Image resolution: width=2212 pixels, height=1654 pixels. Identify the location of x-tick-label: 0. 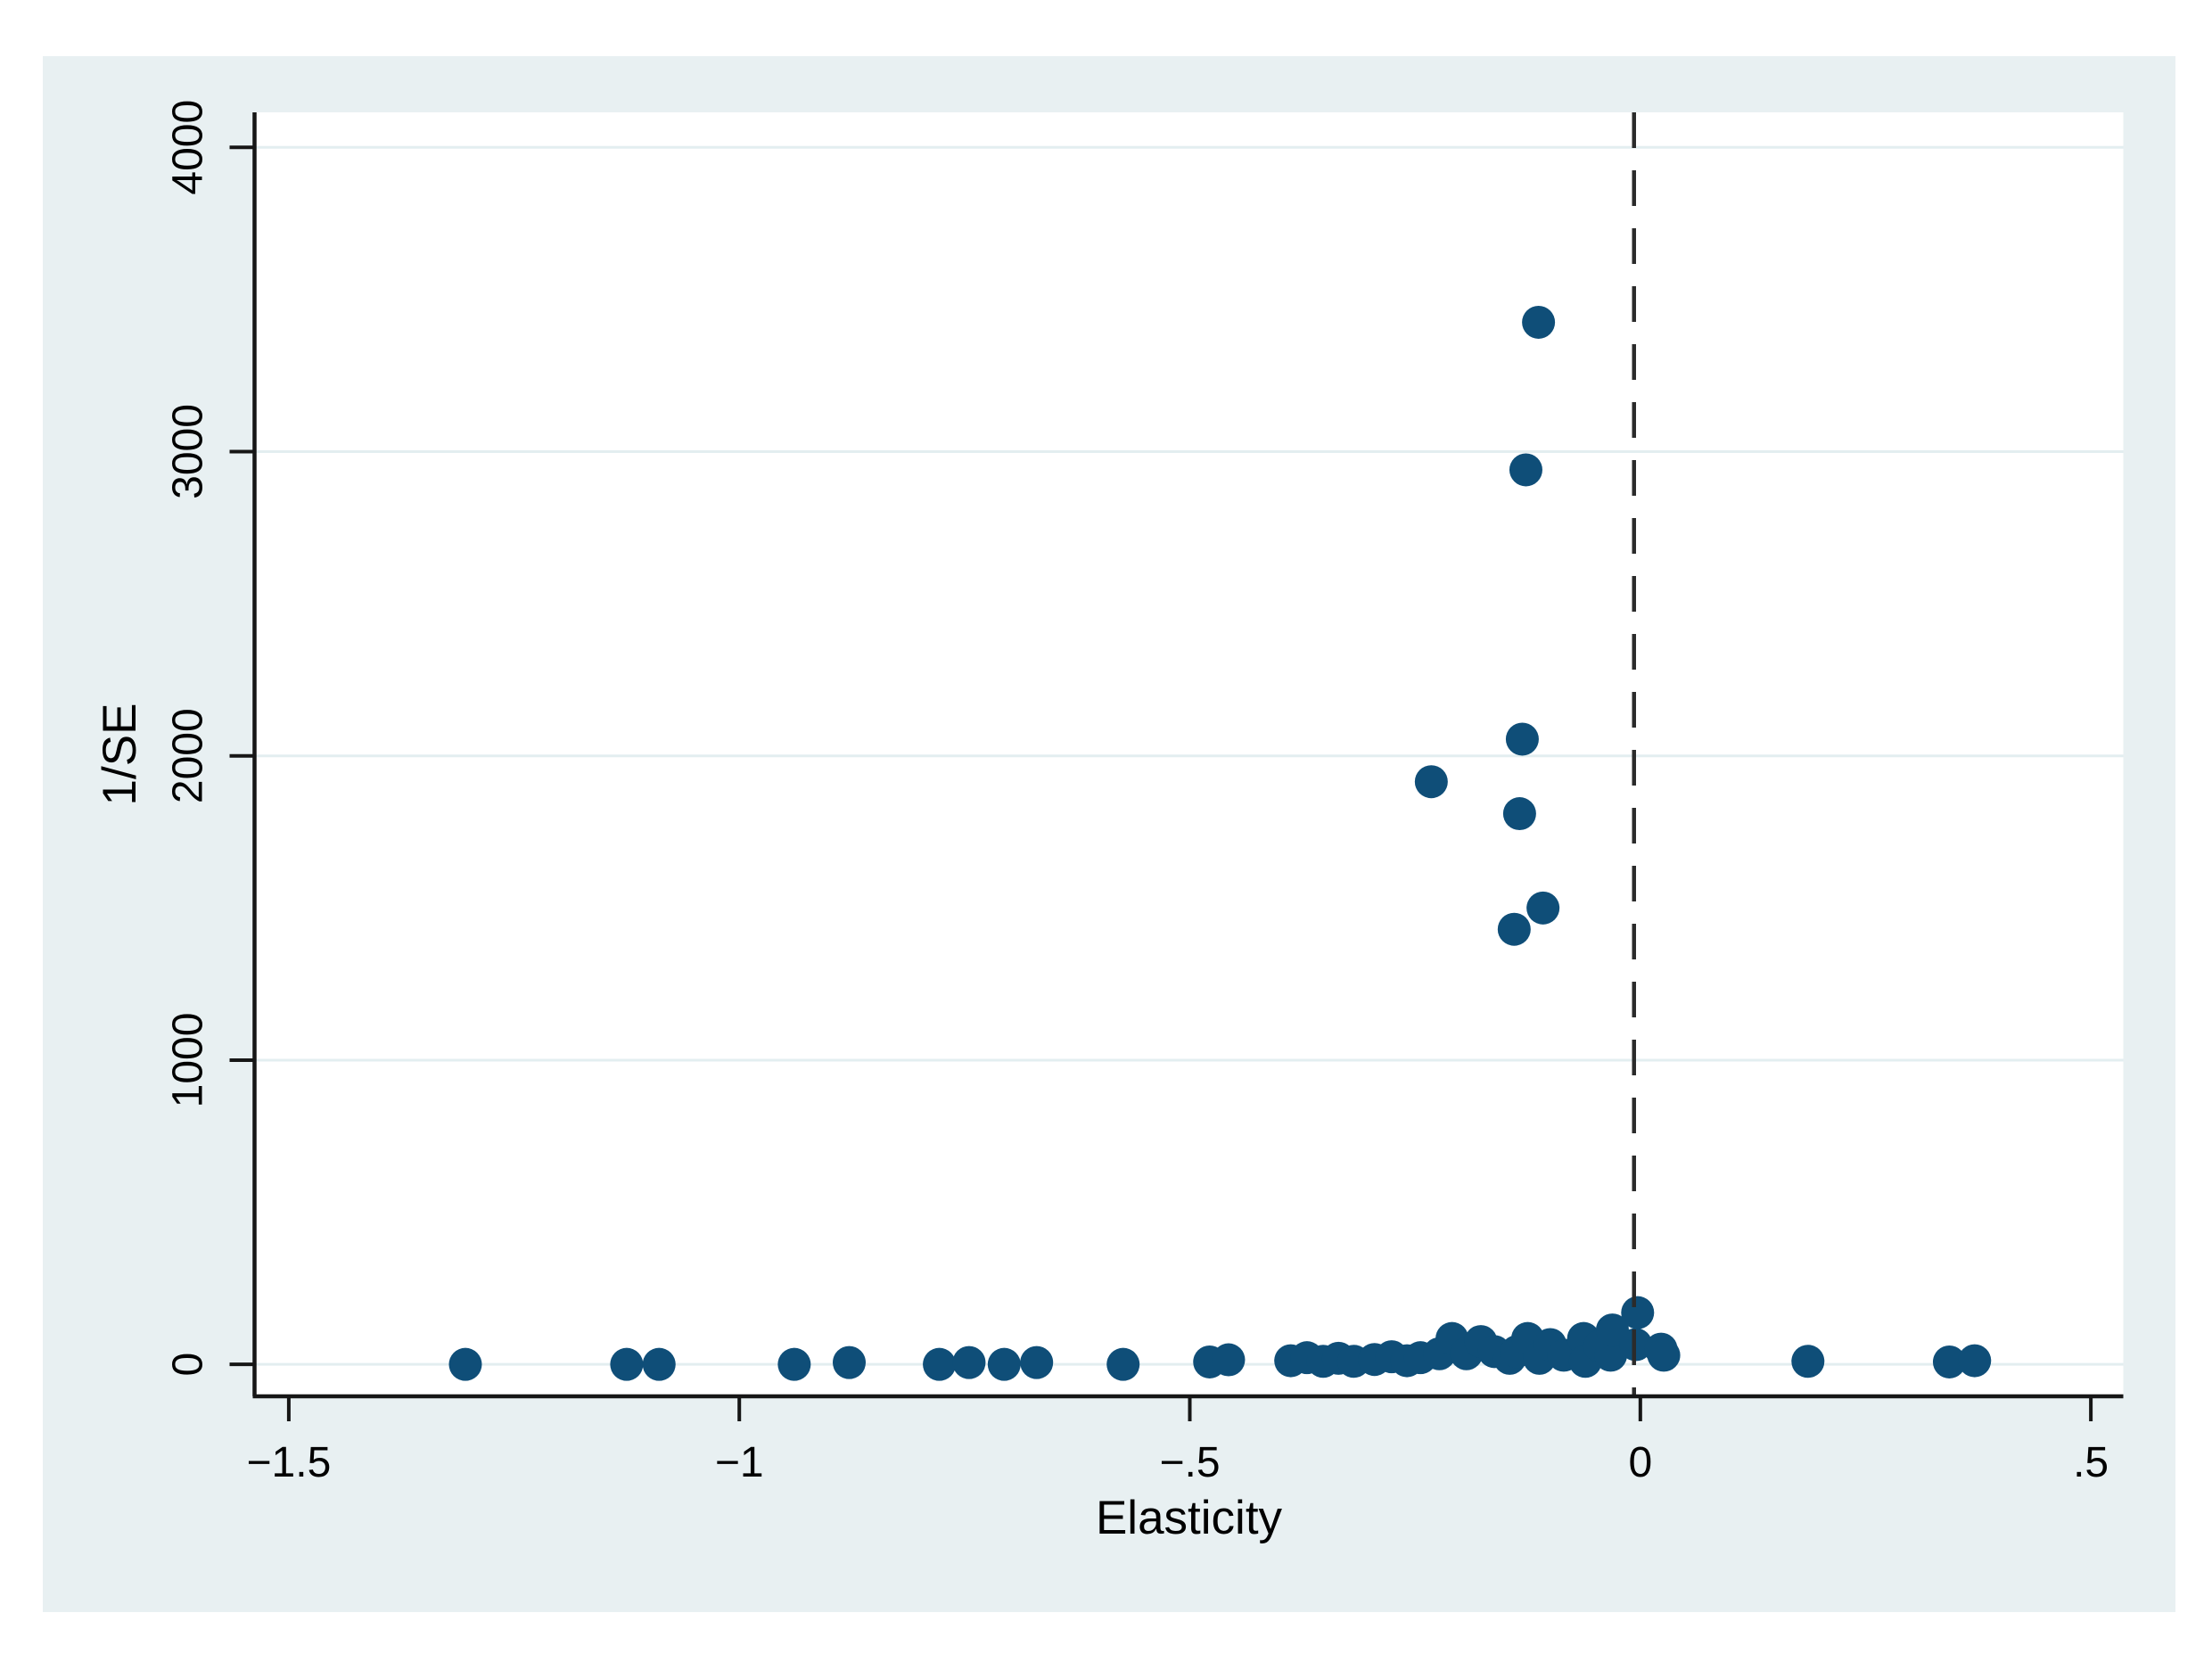
(1640, 1462).